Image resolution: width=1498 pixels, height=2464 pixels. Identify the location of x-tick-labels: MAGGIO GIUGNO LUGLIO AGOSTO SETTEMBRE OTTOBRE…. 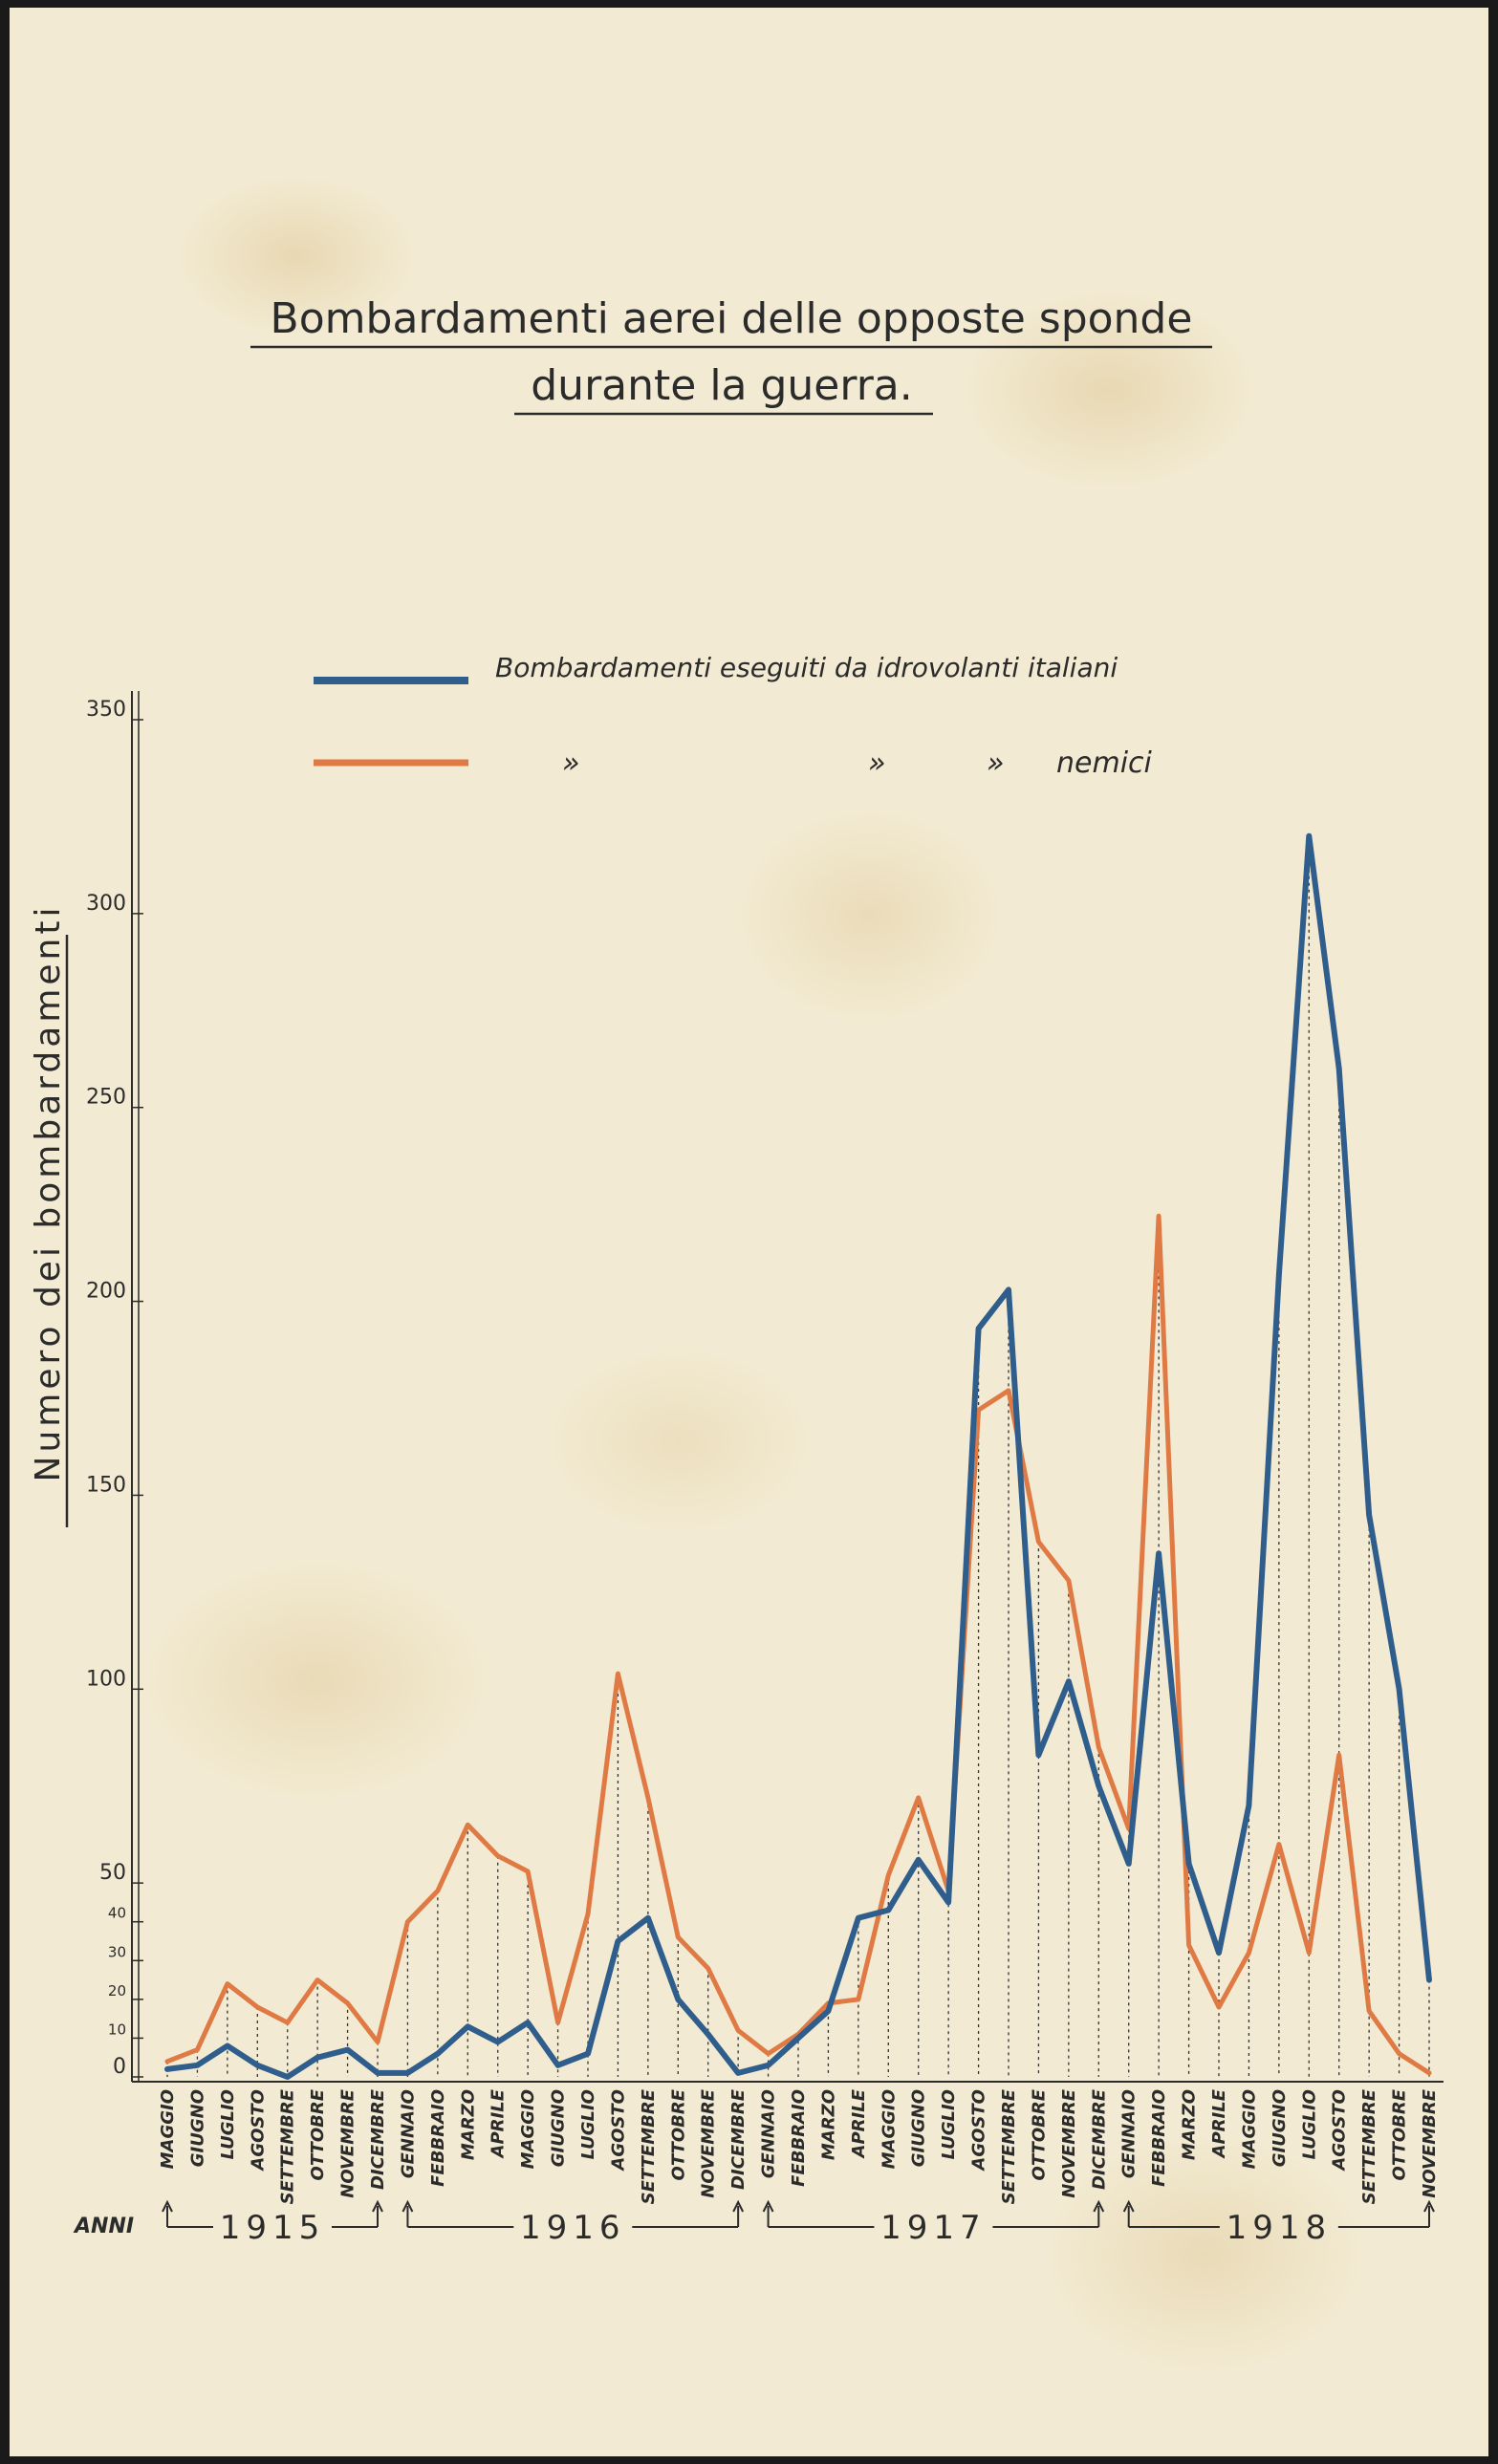
(799, 2146).